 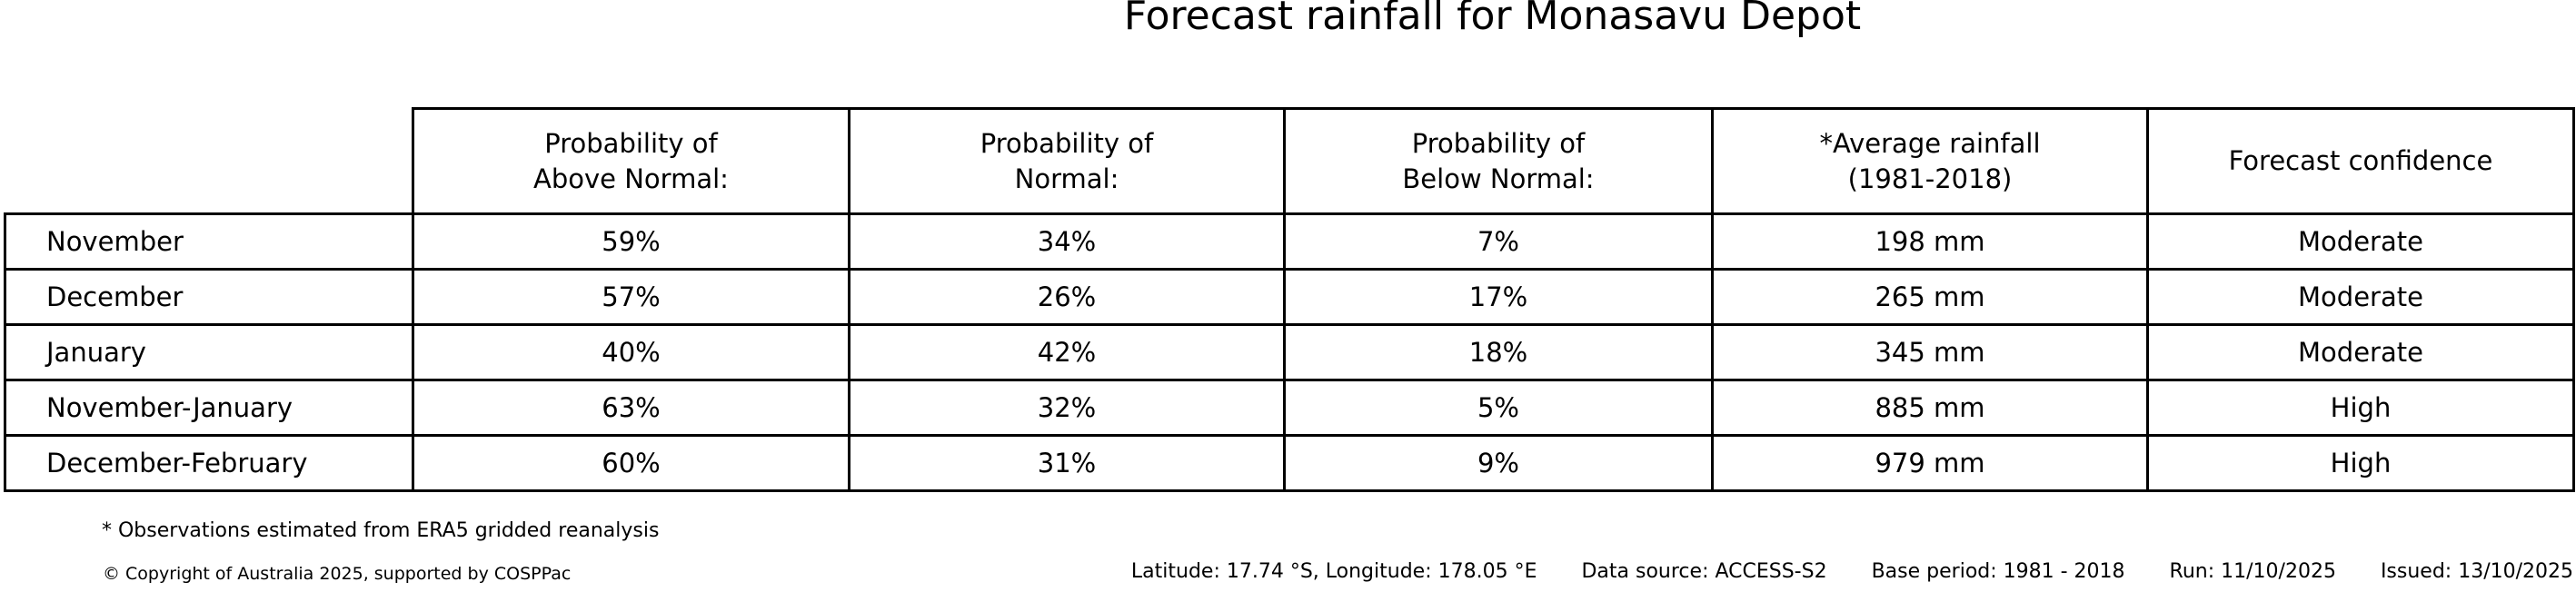 What do you see at coordinates (2476, 571) in the screenshot?
I see `footer-issued-date: Issued: 13/10/2025` at bounding box center [2476, 571].